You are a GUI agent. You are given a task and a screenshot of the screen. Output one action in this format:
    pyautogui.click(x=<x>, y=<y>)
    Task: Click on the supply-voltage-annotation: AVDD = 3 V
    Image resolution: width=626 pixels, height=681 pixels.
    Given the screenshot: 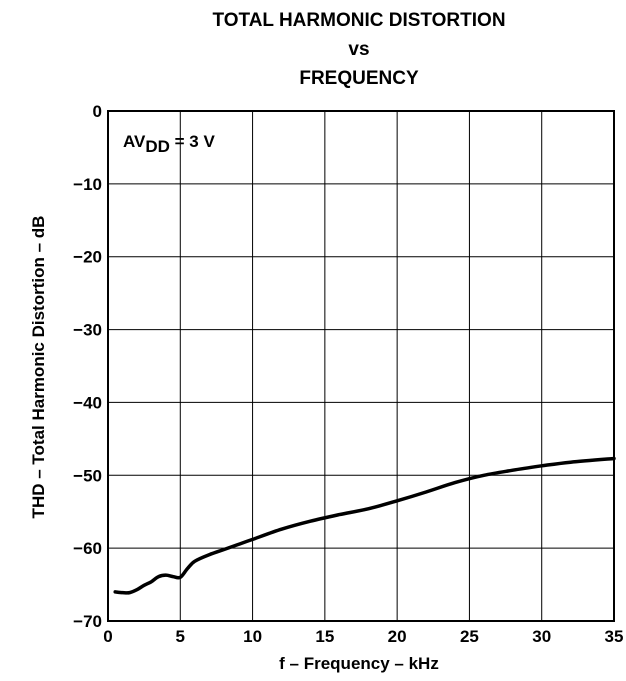 What is the action you would take?
    pyautogui.click(x=169, y=144)
    